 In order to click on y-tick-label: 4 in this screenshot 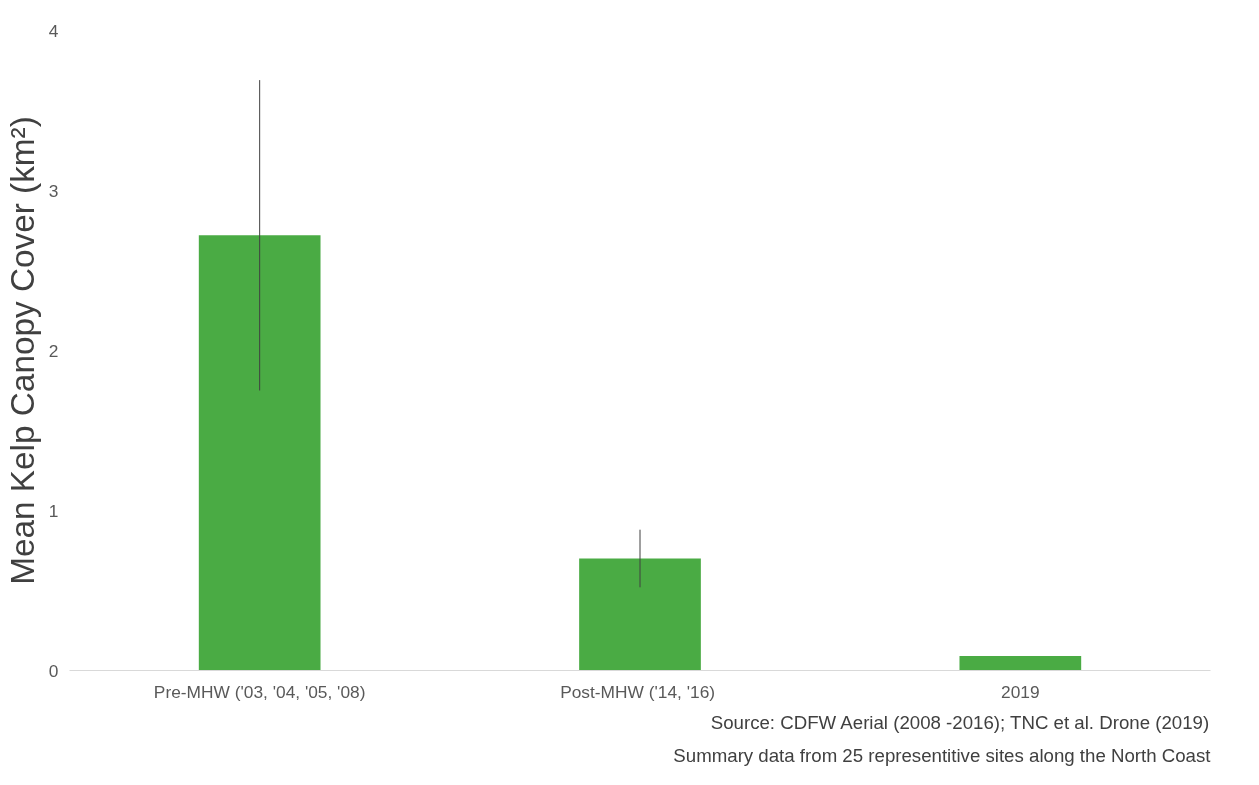, I will do `click(53, 30)`.